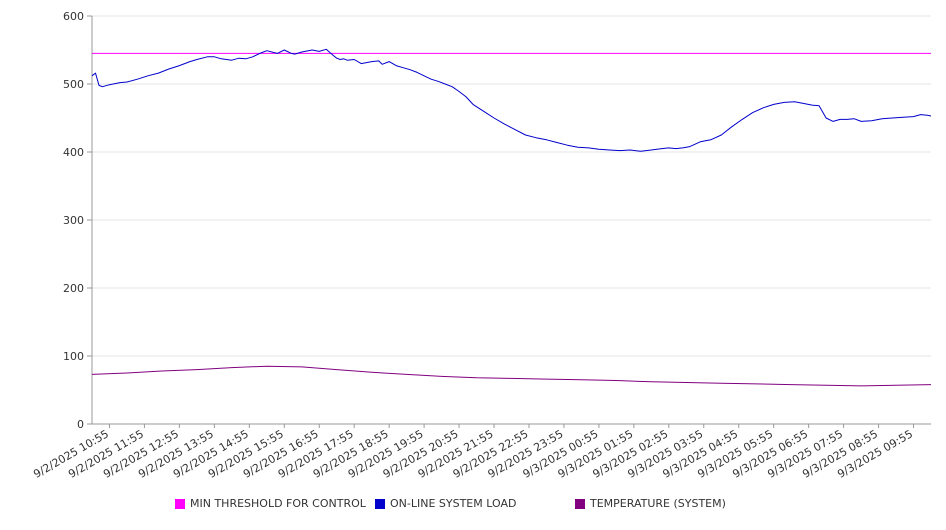 This screenshot has width=946, height=530. I want to click on legend-label-min-threshold: MIN THRESHOLD FOR CONTROL, so click(278, 503).